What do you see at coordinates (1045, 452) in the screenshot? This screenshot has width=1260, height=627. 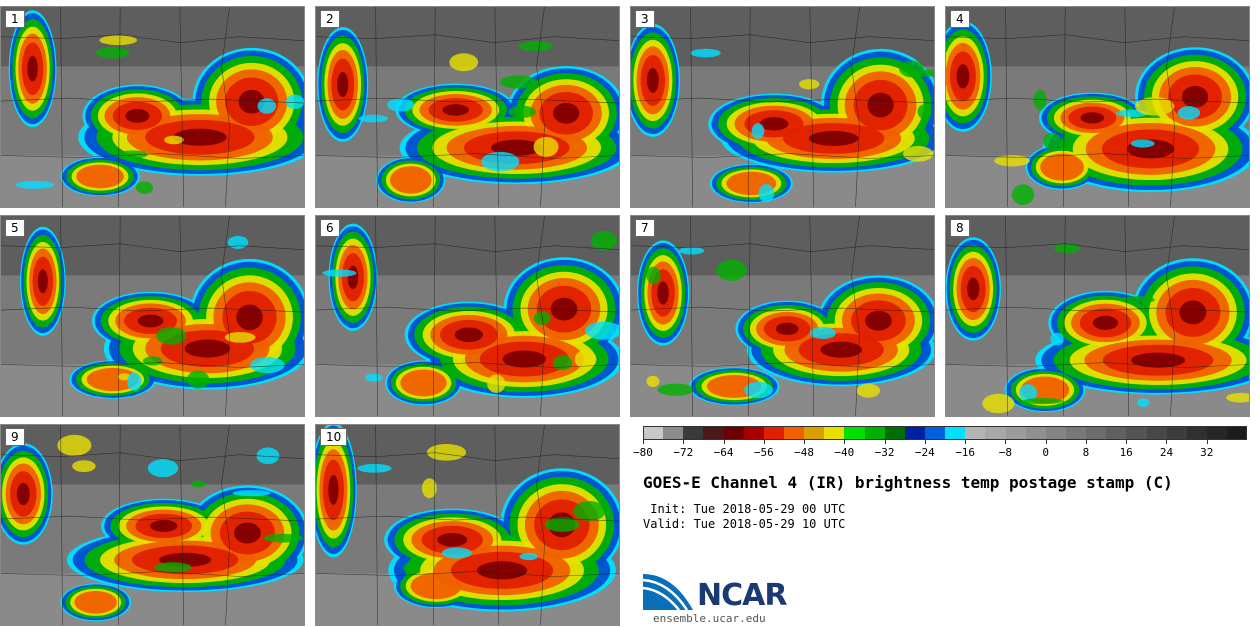 I see `colorbar-tick-label: 0` at bounding box center [1045, 452].